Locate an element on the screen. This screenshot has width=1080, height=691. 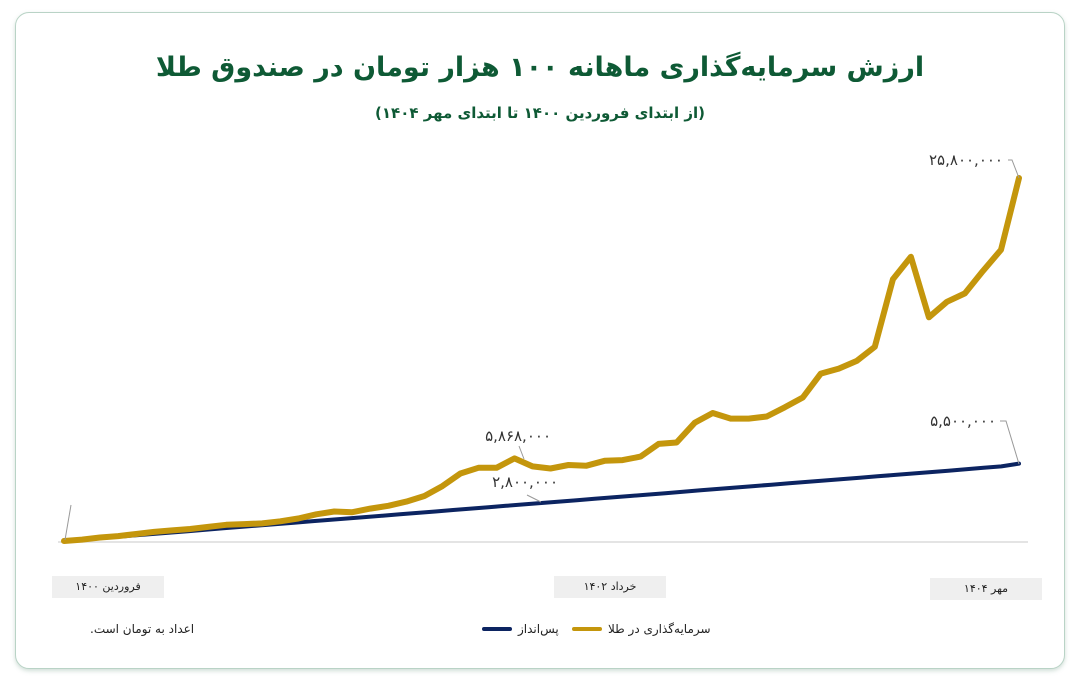
savings-swatch-icon is located at coordinates (497, 629).